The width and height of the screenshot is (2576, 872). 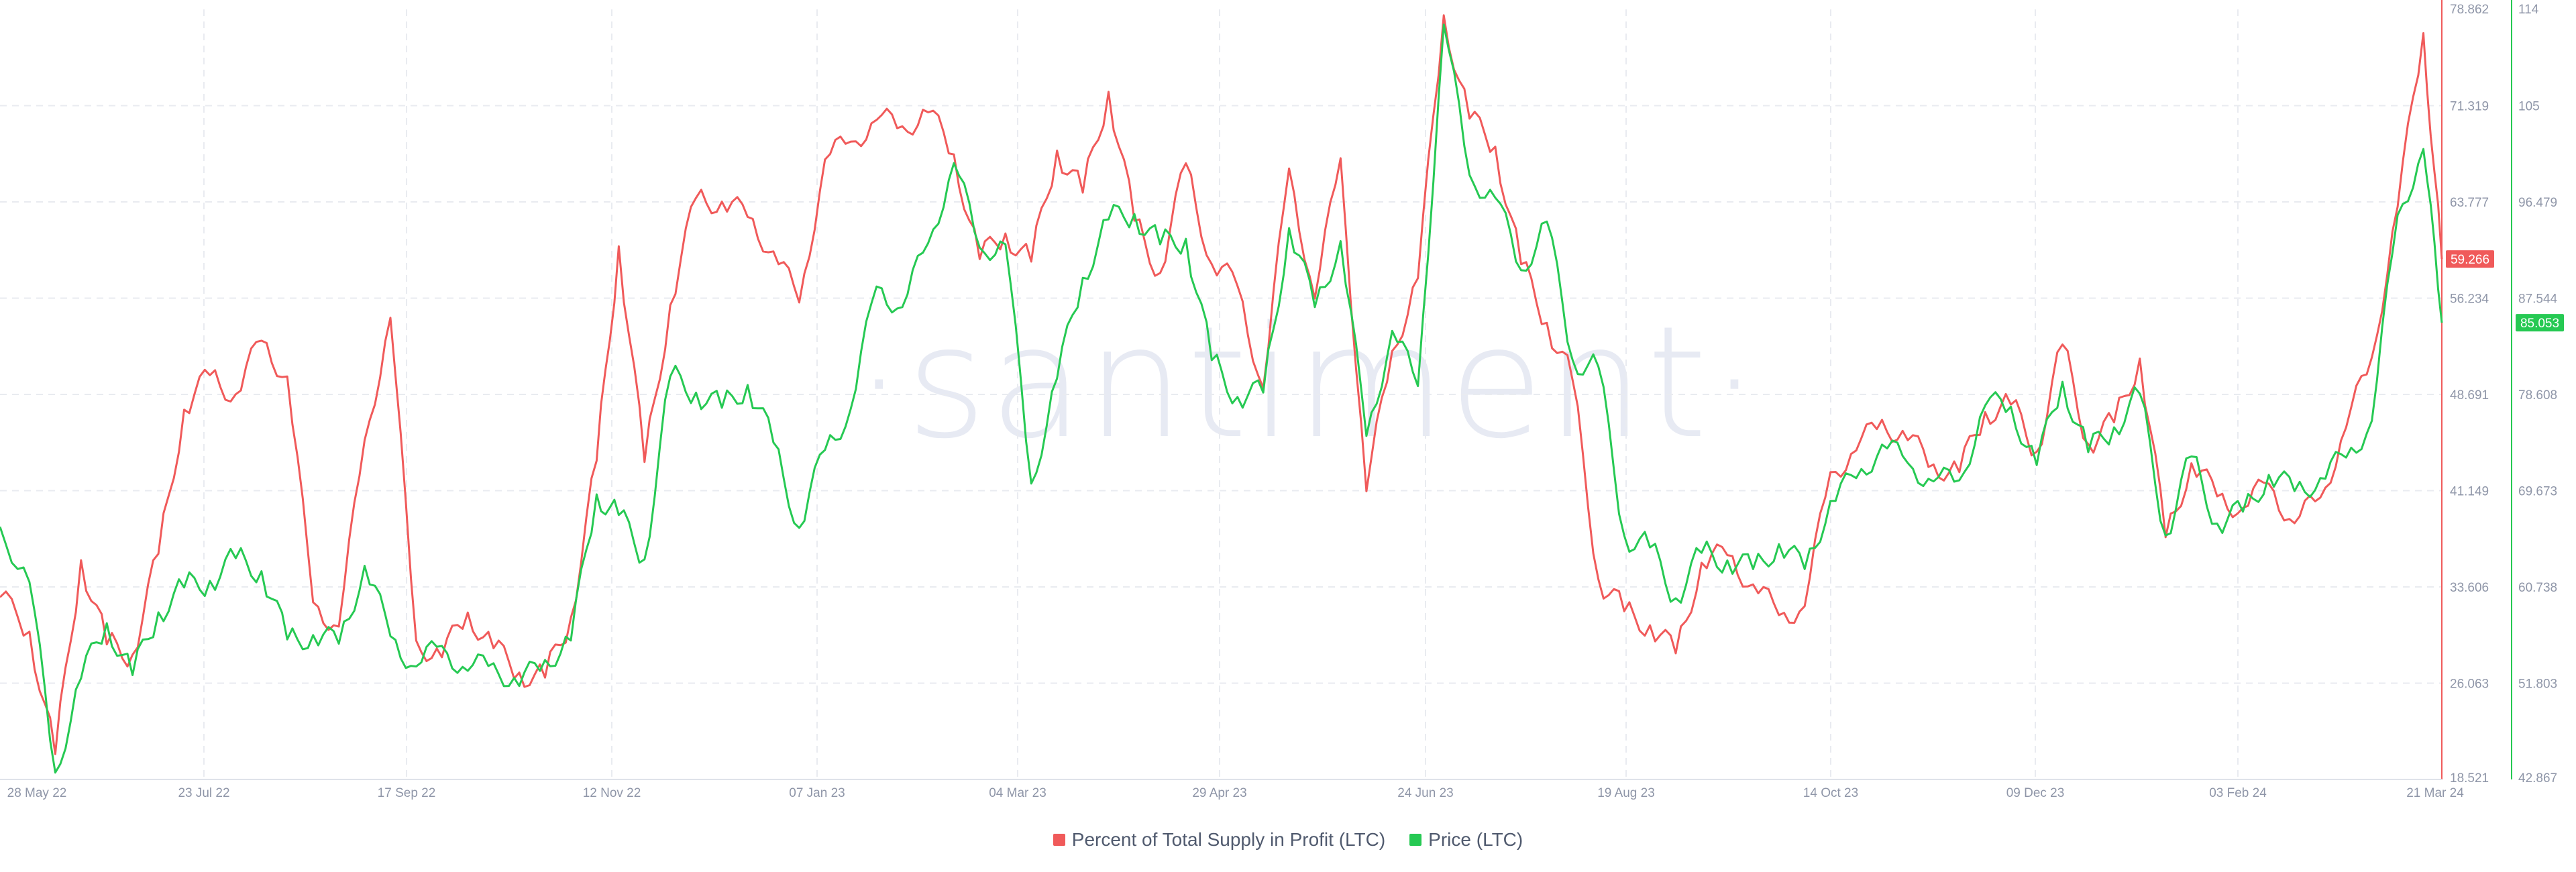 I want to click on legend-label-supply: Percent of Total Supply in Profit (LTC), so click(x=1228, y=839).